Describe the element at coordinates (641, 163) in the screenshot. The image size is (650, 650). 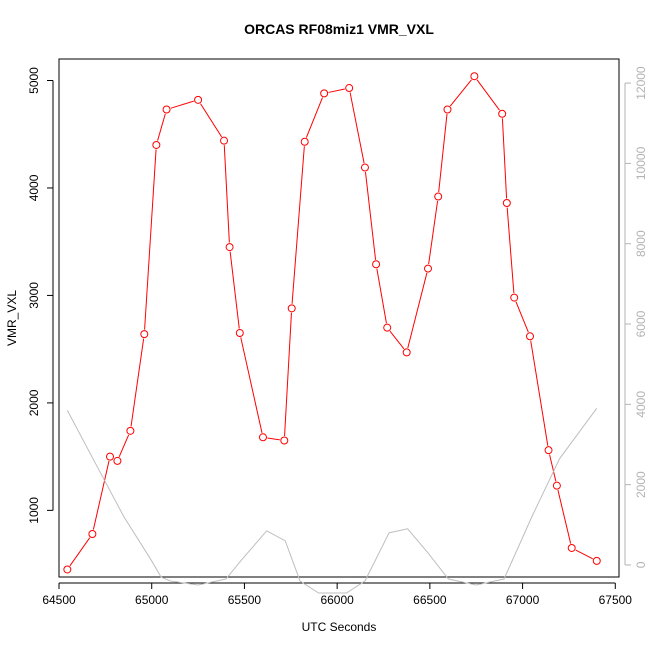
I see `y2-tick-label: 10000` at that location.